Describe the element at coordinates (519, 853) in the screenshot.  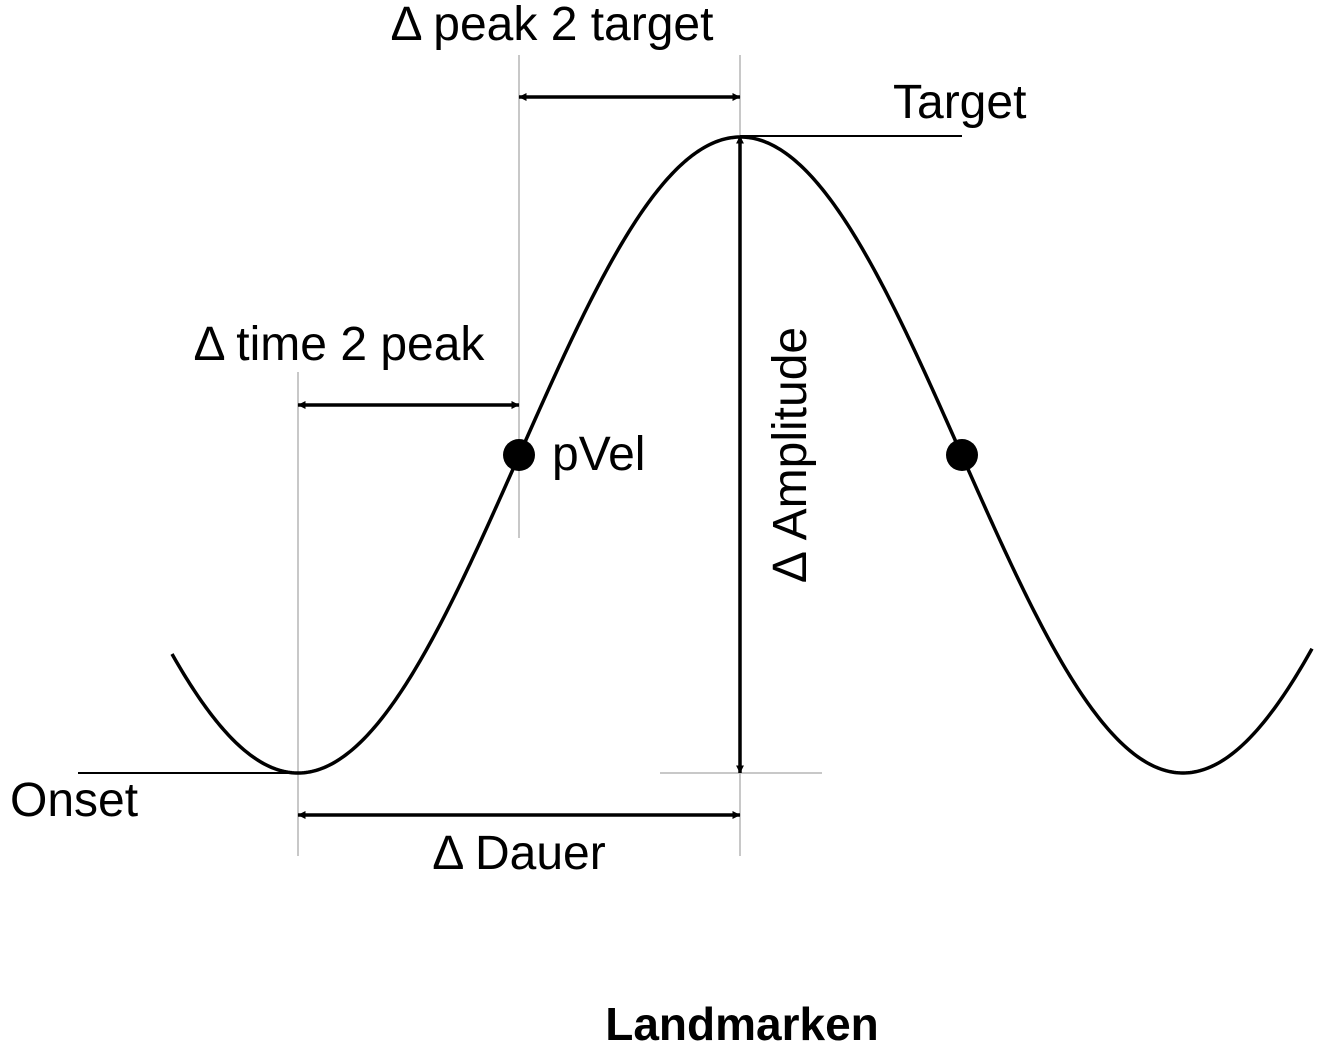
I see `duration-label: Δ Dauer` at that location.